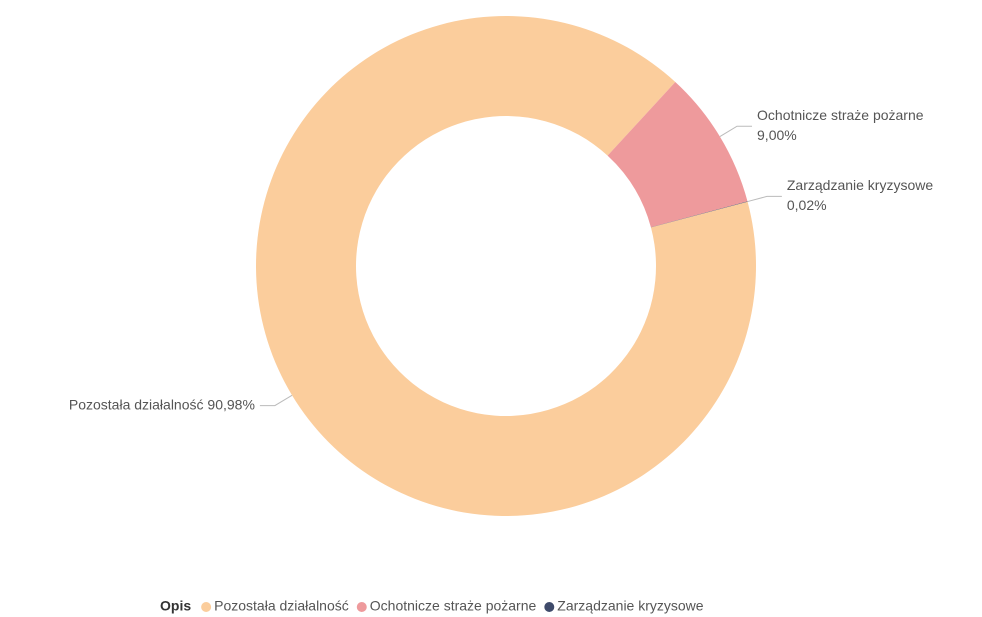 This screenshot has height=617, width=982. Describe the element at coordinates (860, 185) in the screenshot. I see `data-label-name: Zarządzanie kryzysowe` at that location.